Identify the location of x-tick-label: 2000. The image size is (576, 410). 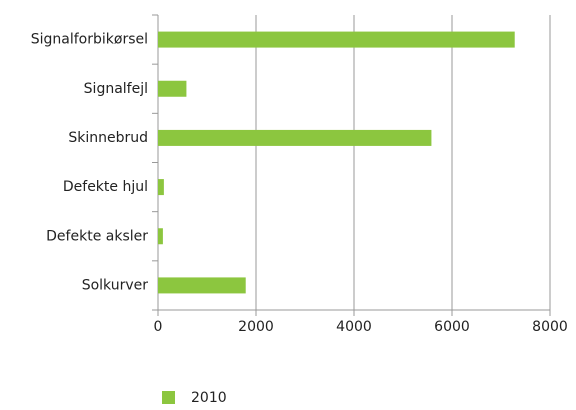
(256, 327).